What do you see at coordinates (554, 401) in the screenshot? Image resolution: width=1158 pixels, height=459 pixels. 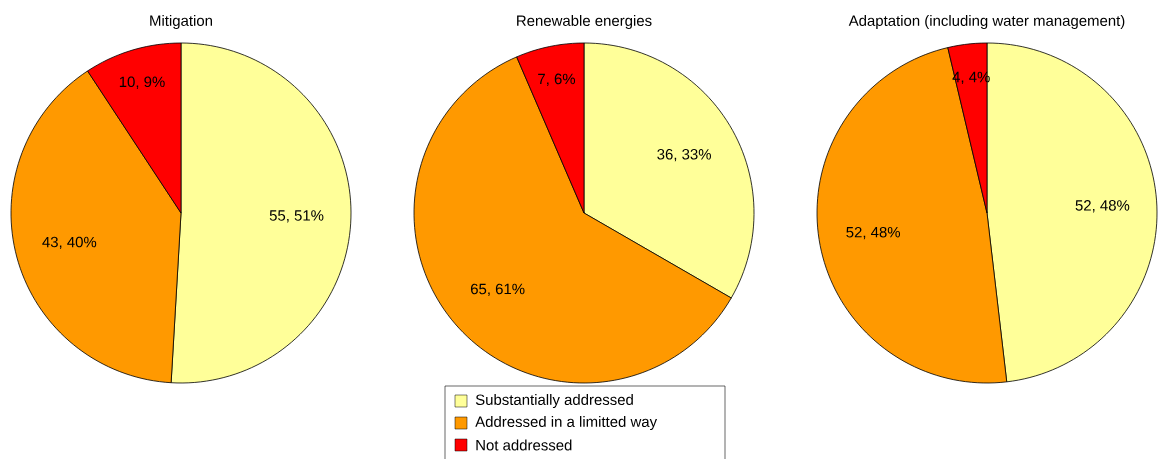 I see `legend-label: Substantially addressed` at bounding box center [554, 401].